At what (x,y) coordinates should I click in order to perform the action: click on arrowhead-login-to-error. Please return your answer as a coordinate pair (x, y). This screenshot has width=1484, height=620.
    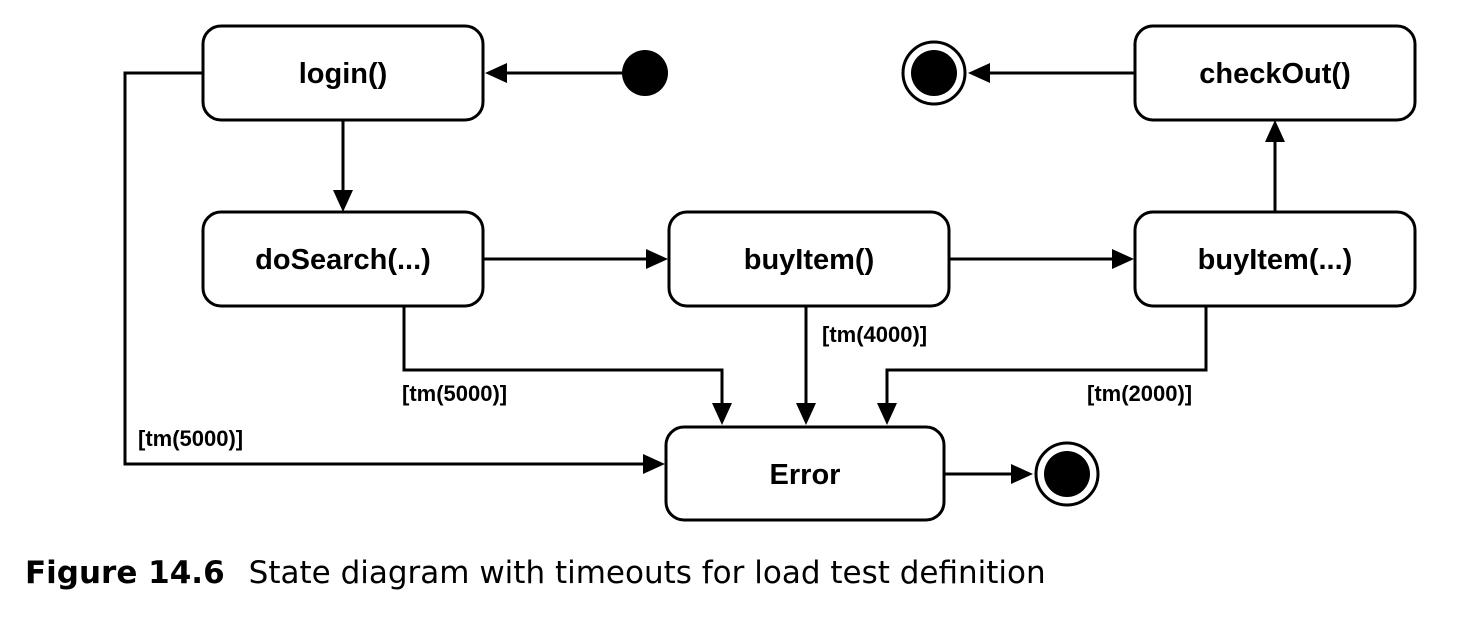
    Looking at the image, I should click on (654, 464).